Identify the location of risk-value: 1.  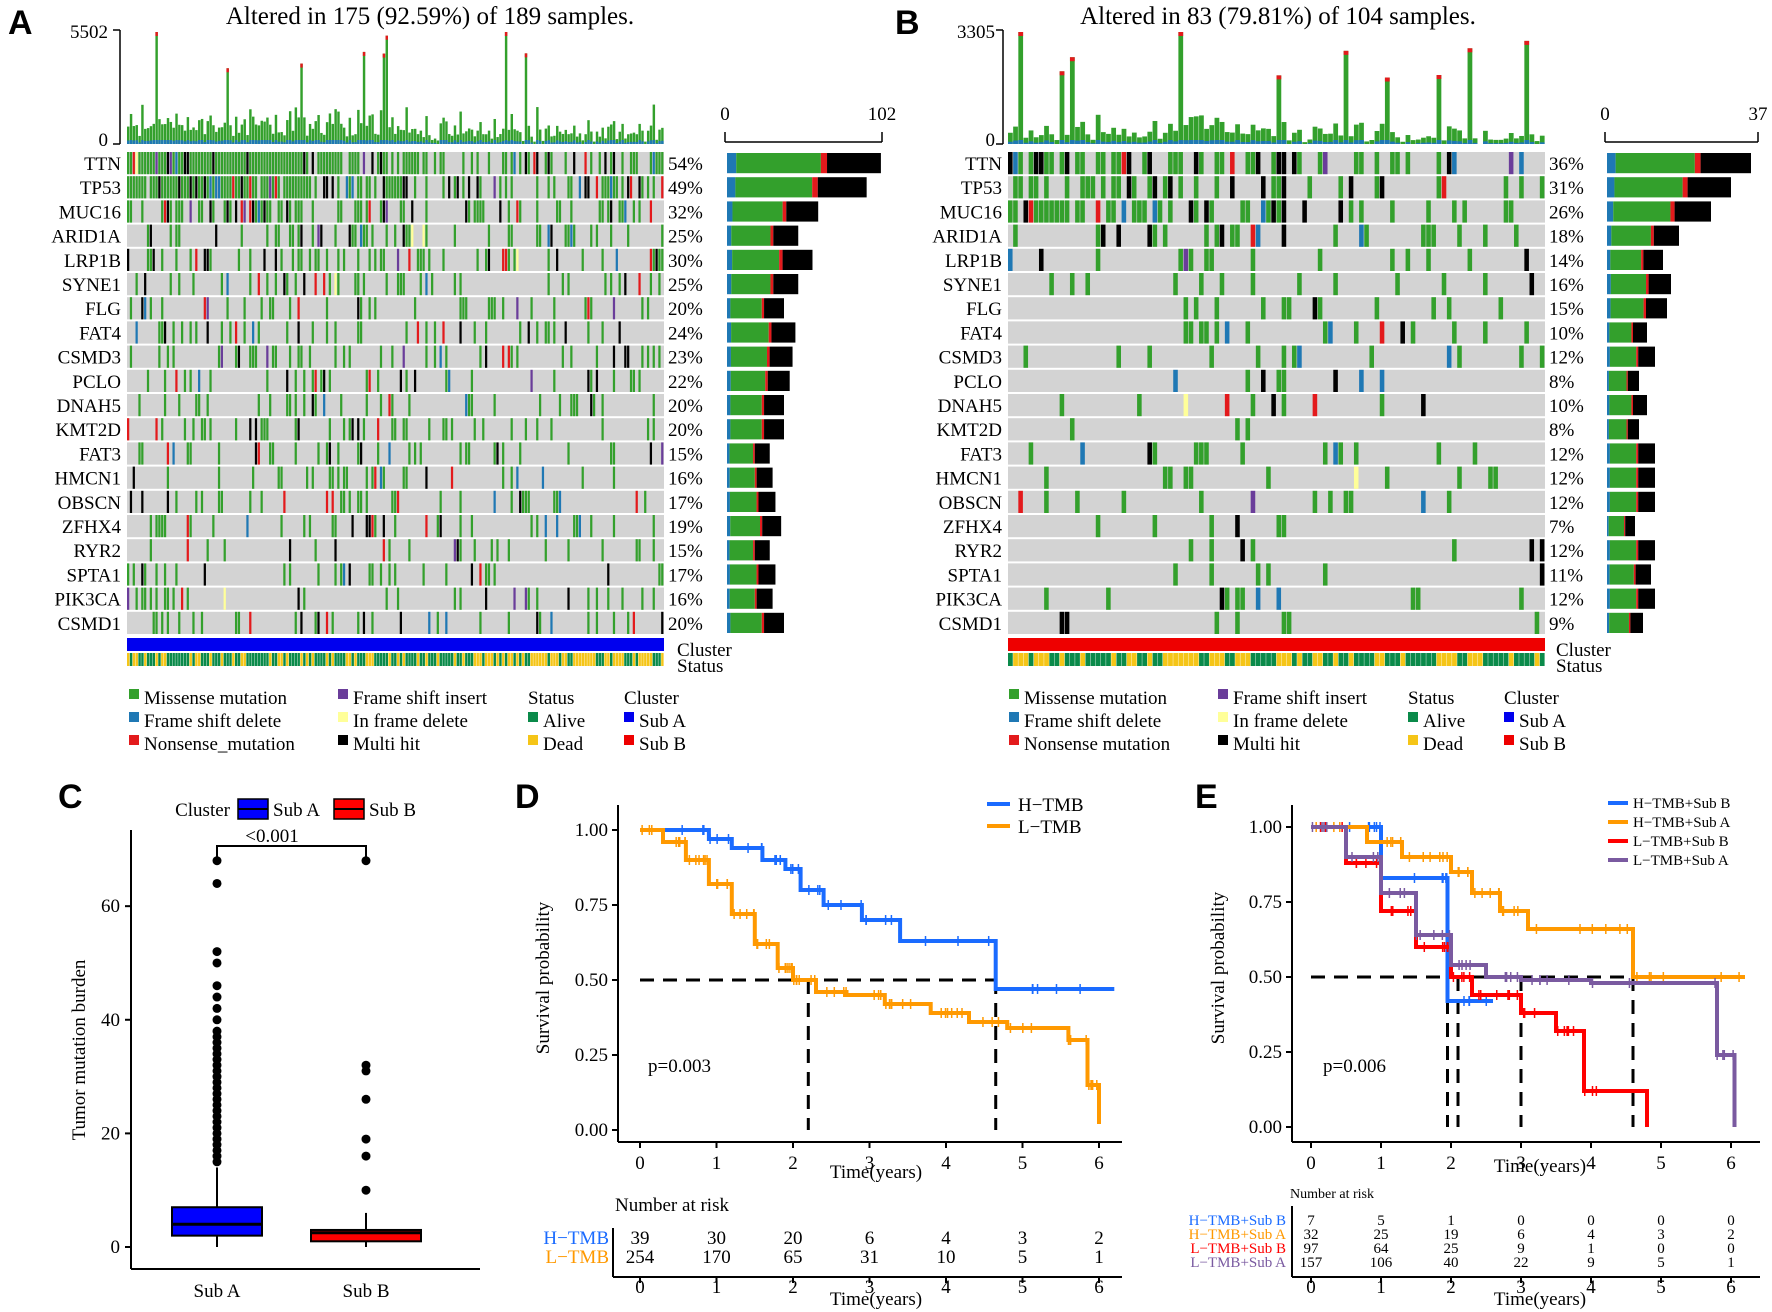
(1451, 1221).